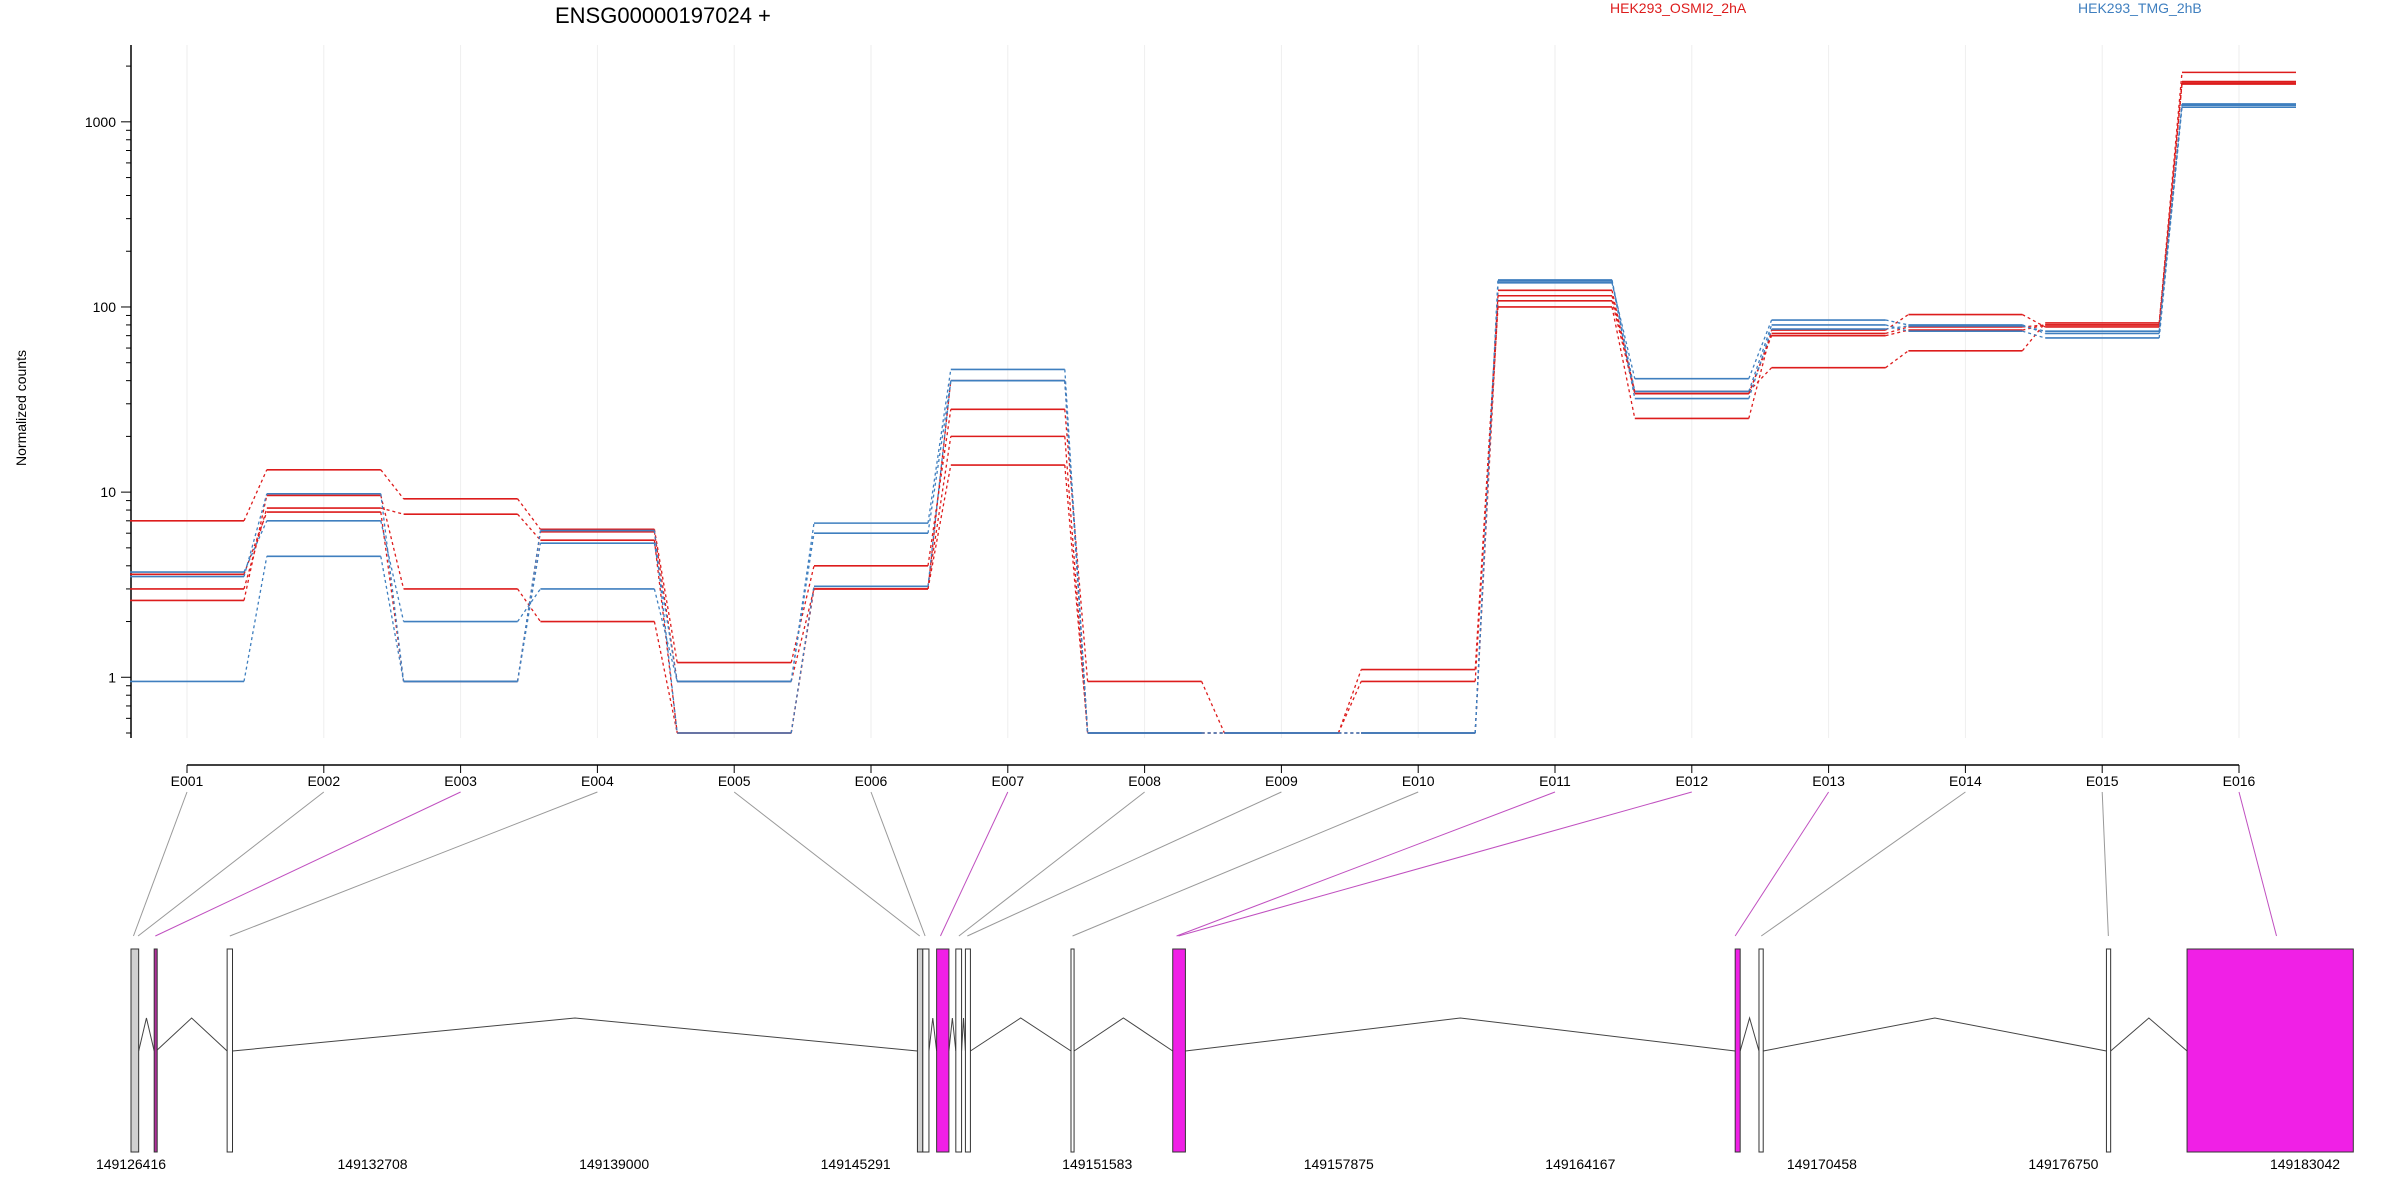 The height and width of the screenshot is (1200, 2400). Describe the element at coordinates (1965, 781) in the screenshot. I see `x-tick-label: E014` at that location.